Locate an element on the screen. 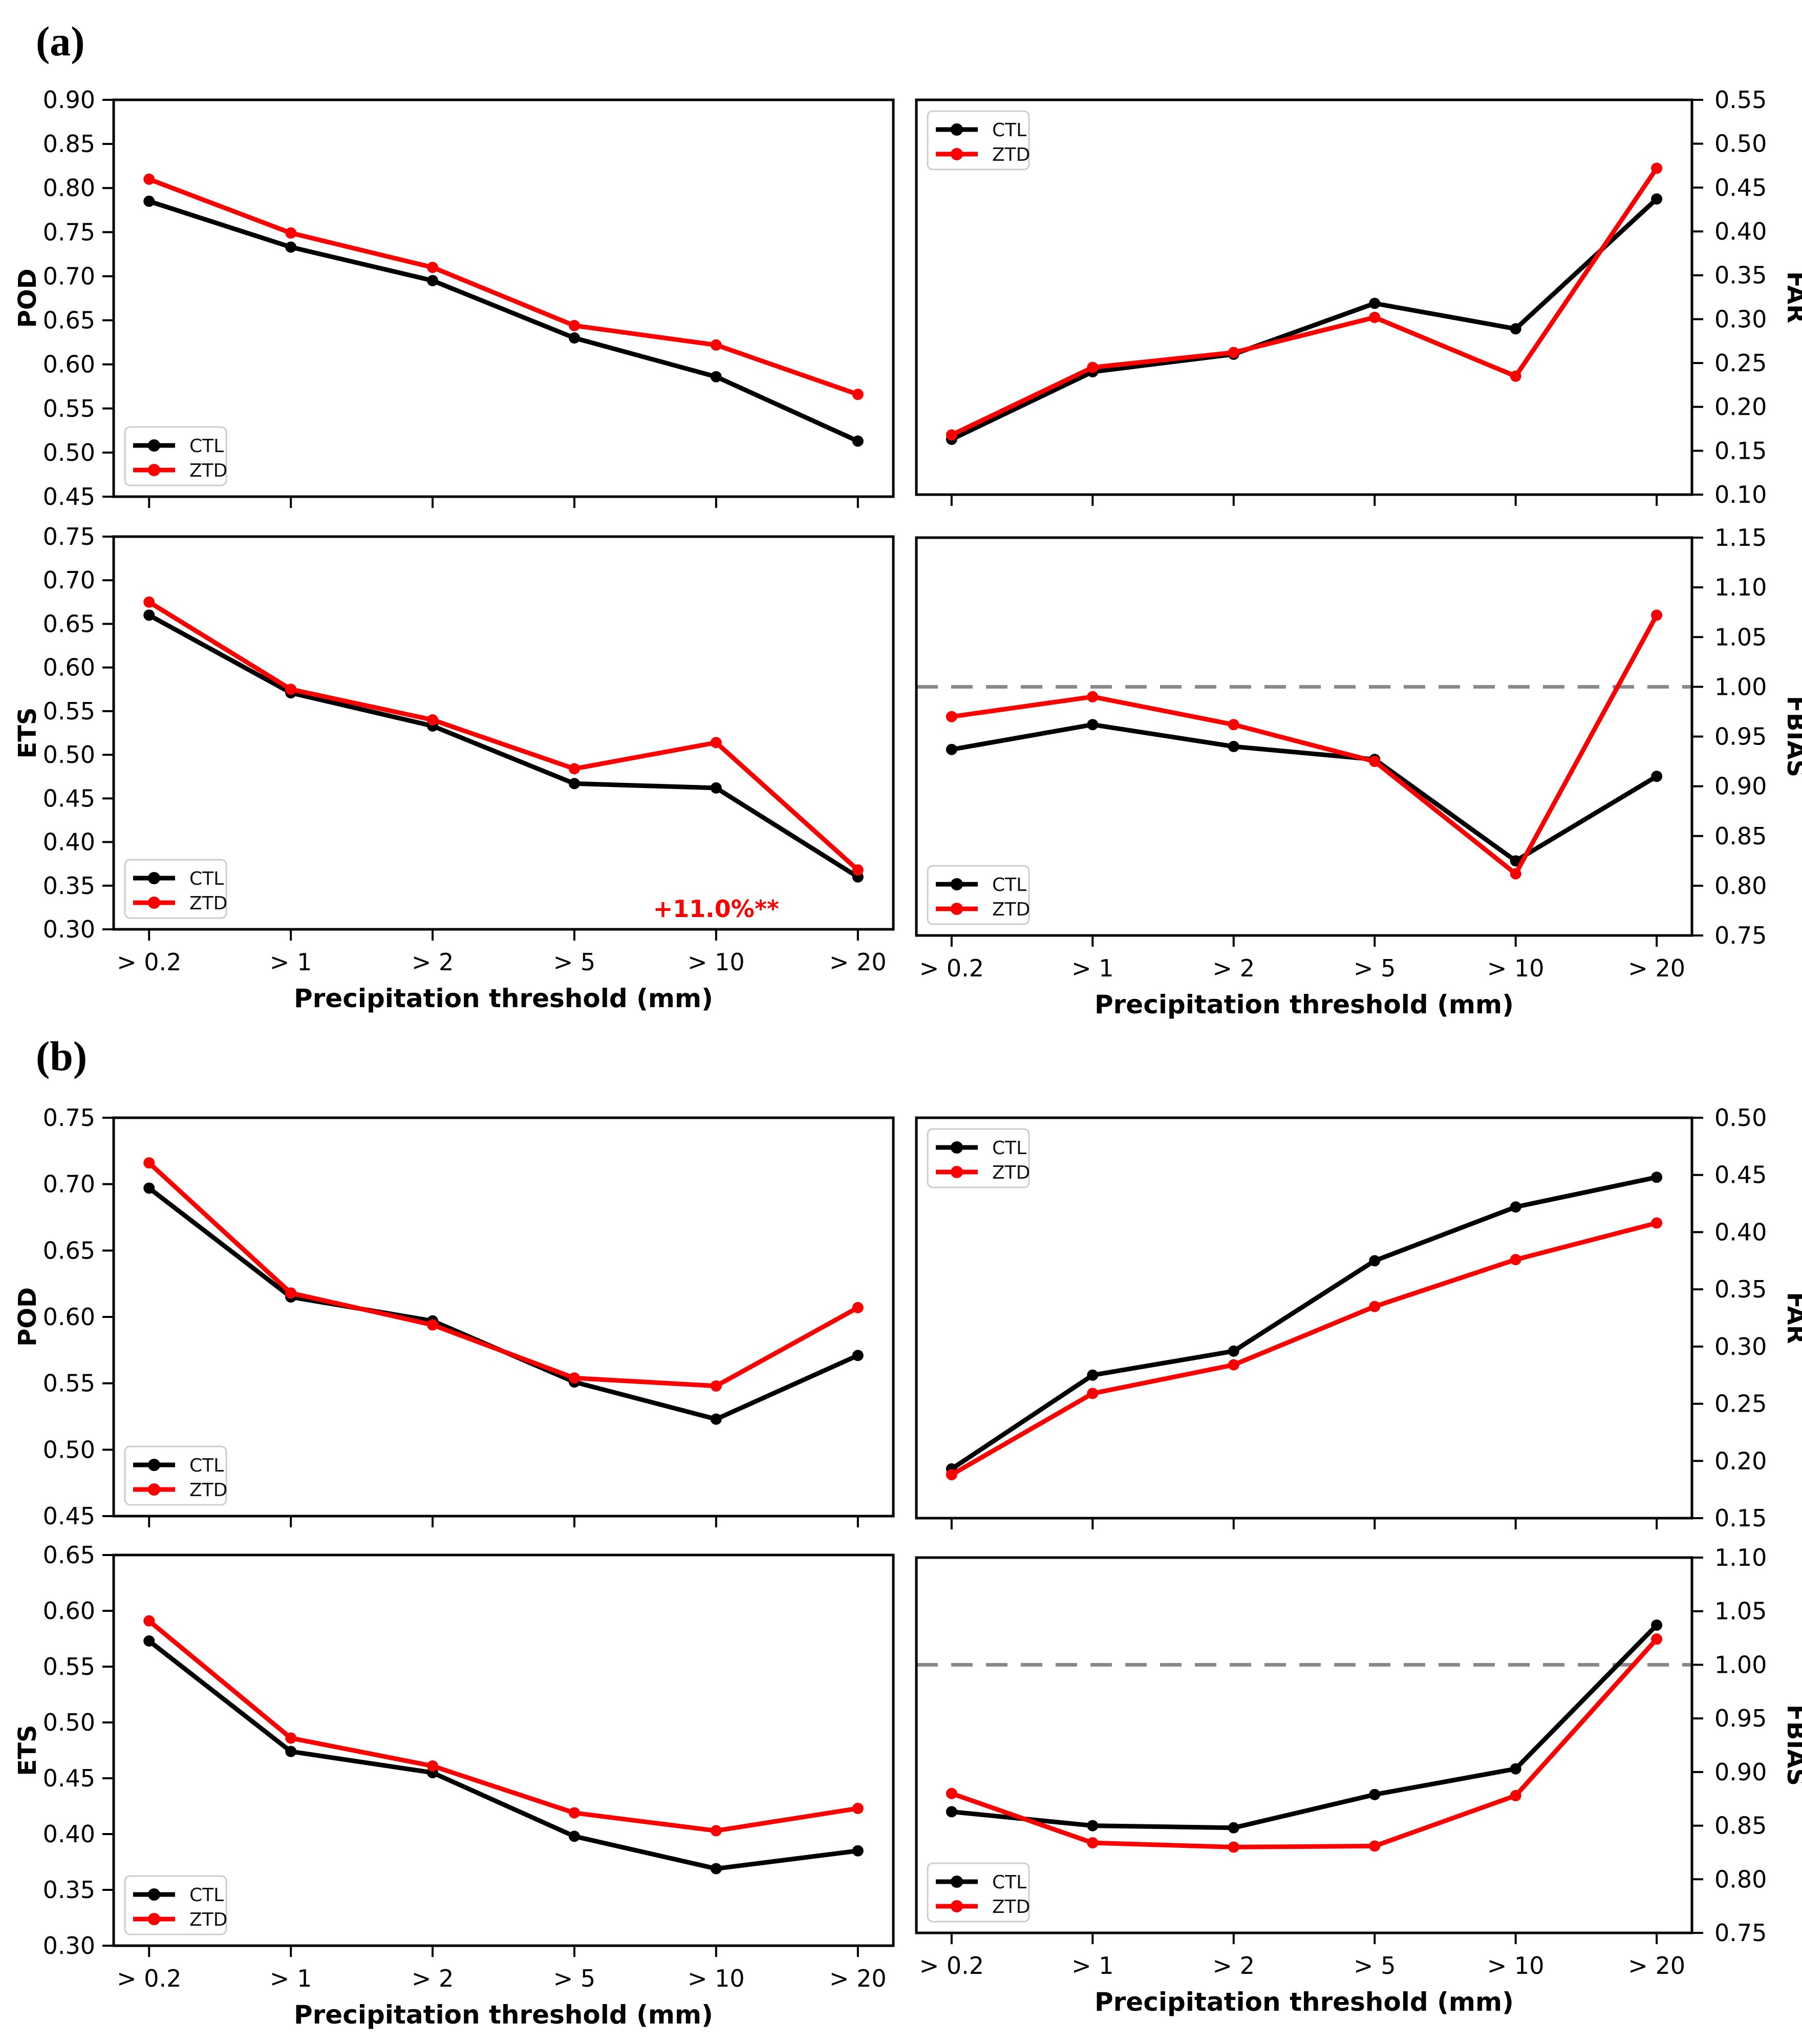  b_ets-xtick-label: > 2 is located at coordinates (433, 1978).